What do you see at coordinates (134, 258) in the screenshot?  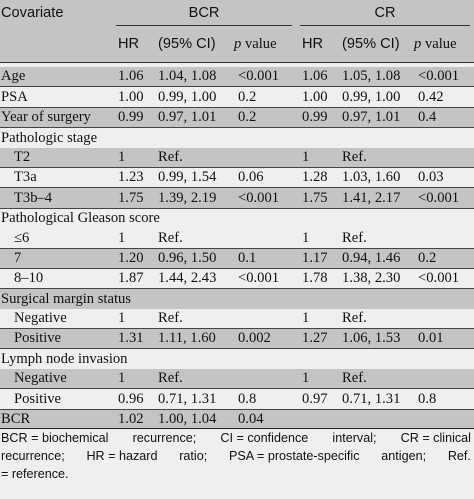 I see `bcr-hr-cell: 1.20` at bounding box center [134, 258].